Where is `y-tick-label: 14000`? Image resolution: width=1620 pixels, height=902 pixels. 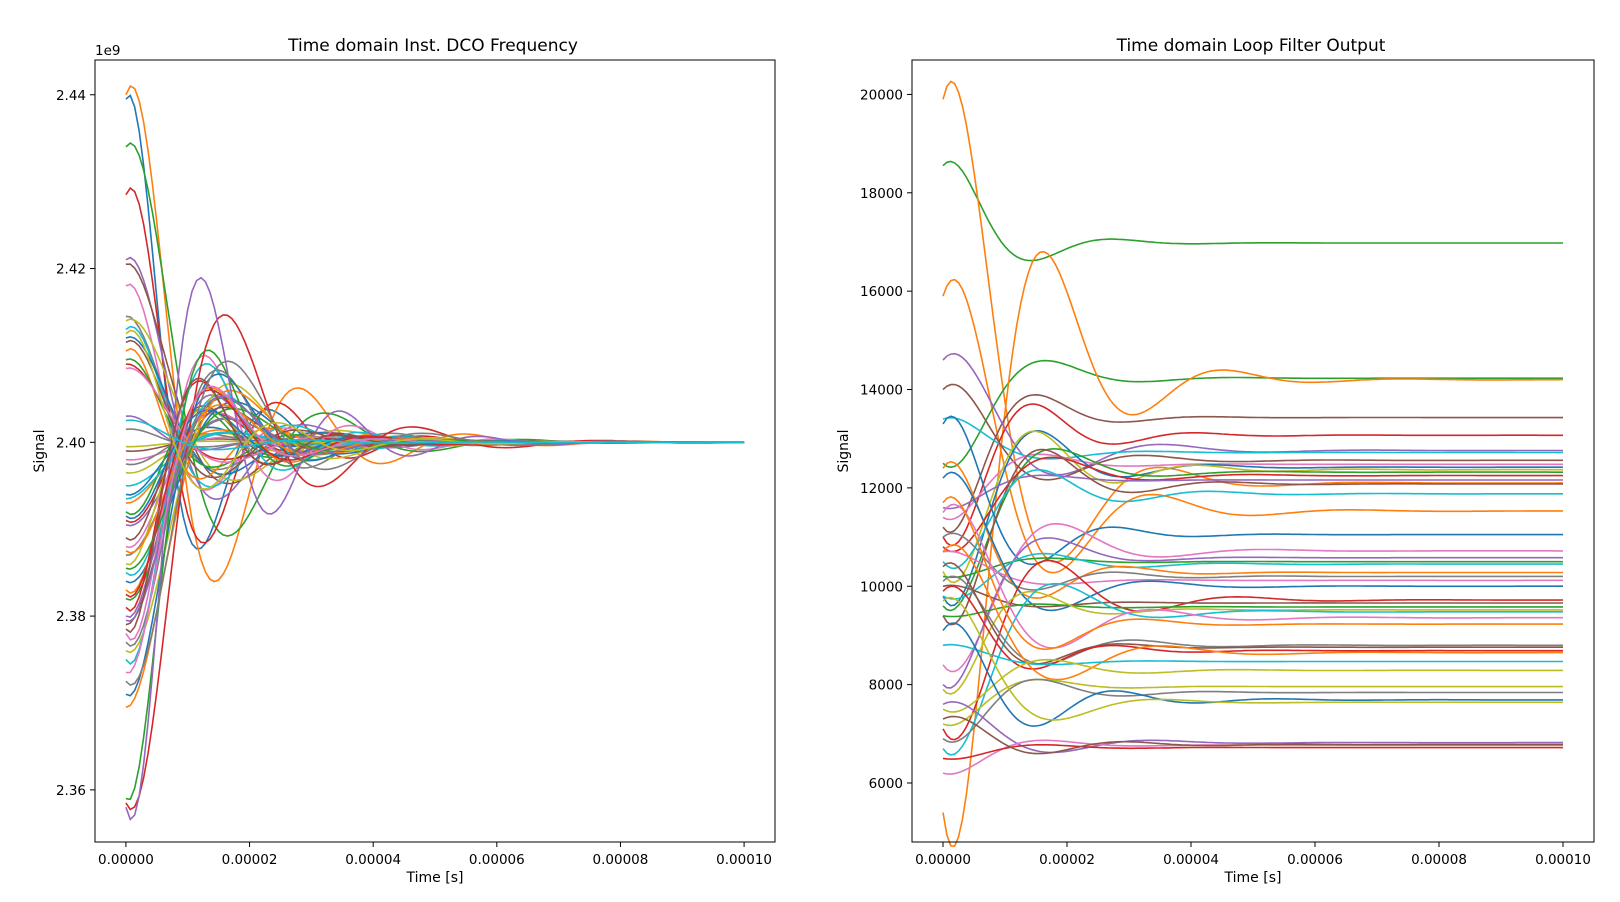
y-tick-label: 14000 is located at coordinates (881, 391).